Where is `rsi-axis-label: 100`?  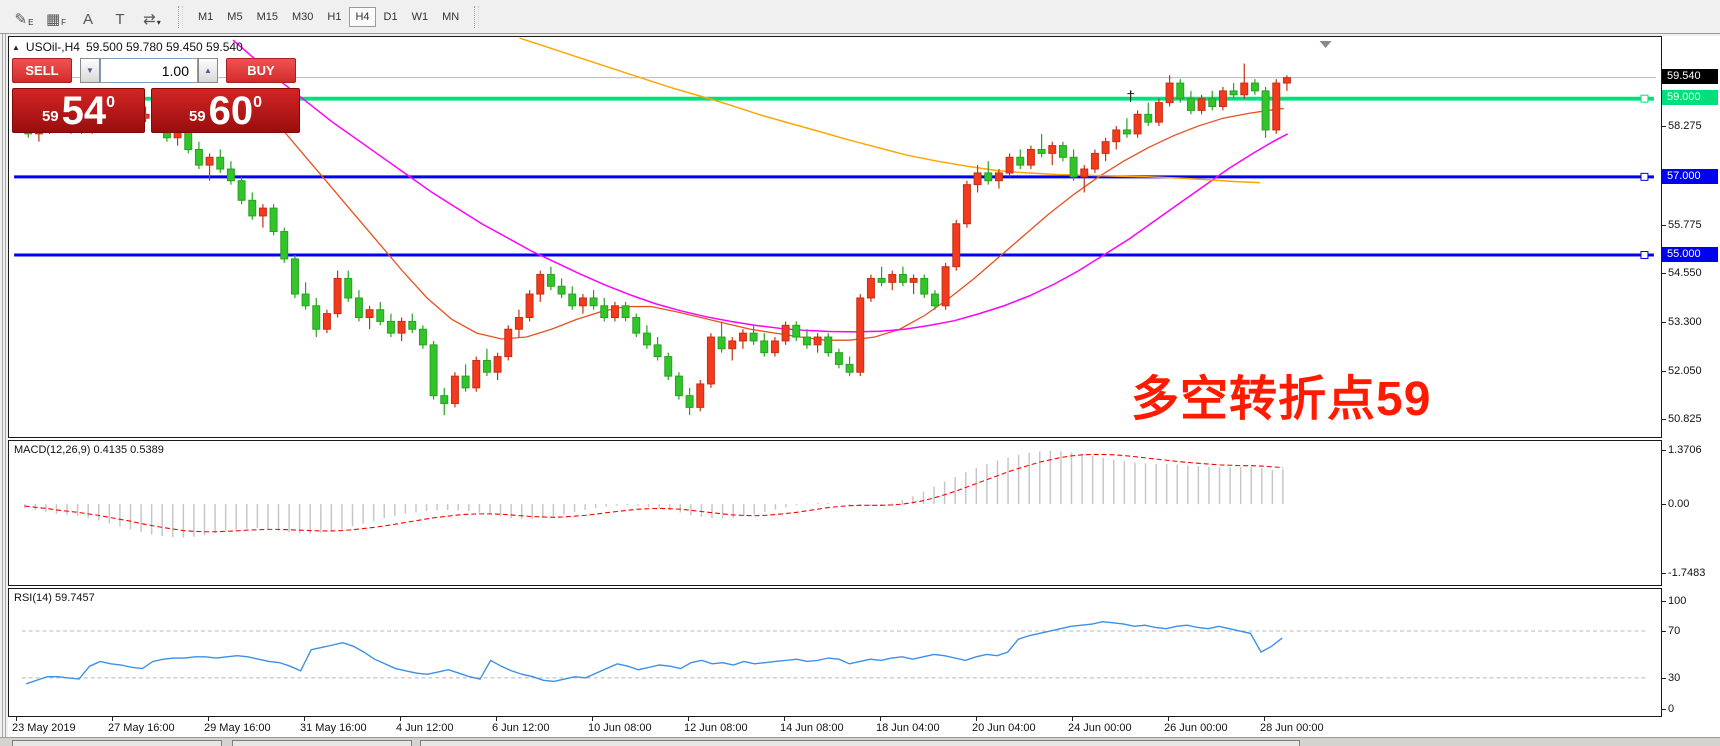
rsi-axis-label: 100 is located at coordinates (1677, 601).